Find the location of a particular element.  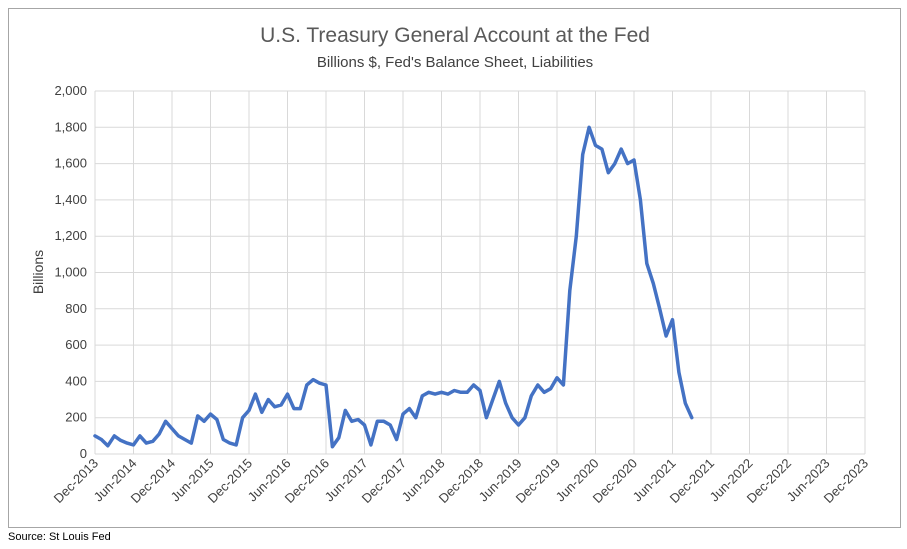

y-tick-label: 1,600 is located at coordinates (70, 163).